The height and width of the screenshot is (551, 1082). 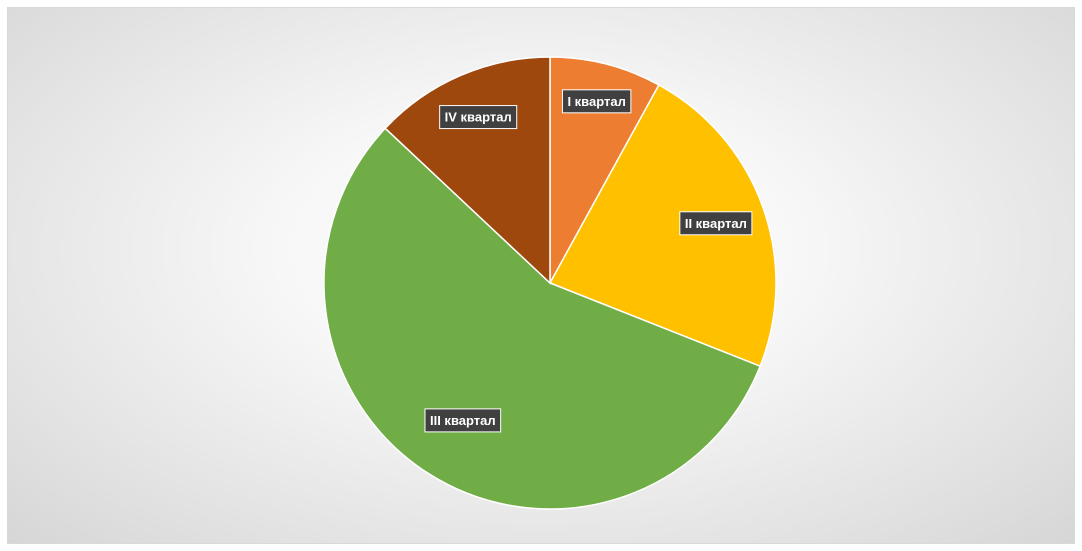 I want to click on data-label-text: IV квартал, so click(x=478, y=117).